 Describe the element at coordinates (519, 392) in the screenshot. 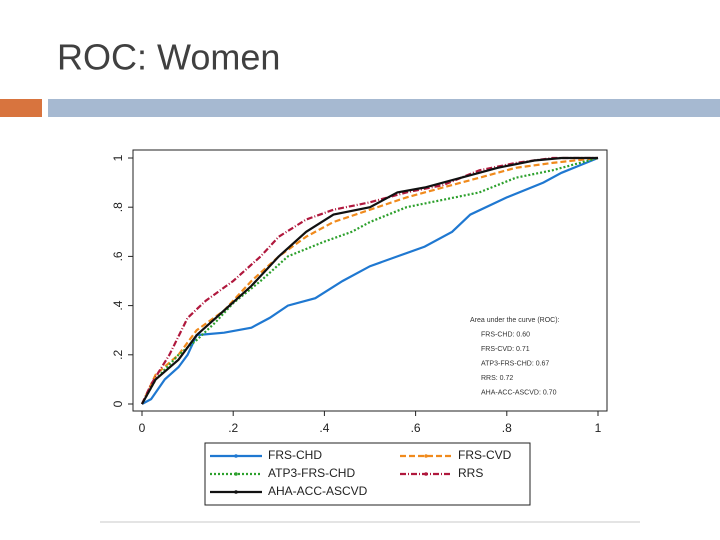

I see `auc-annotation: AHA-ACC-ASCVD: 0.70` at that location.